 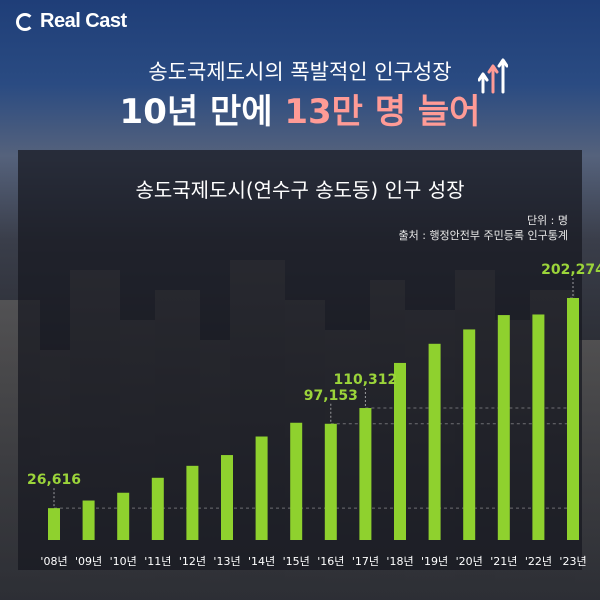 What do you see at coordinates (330, 561) in the screenshot?
I see `x-tick-label: '16년` at bounding box center [330, 561].